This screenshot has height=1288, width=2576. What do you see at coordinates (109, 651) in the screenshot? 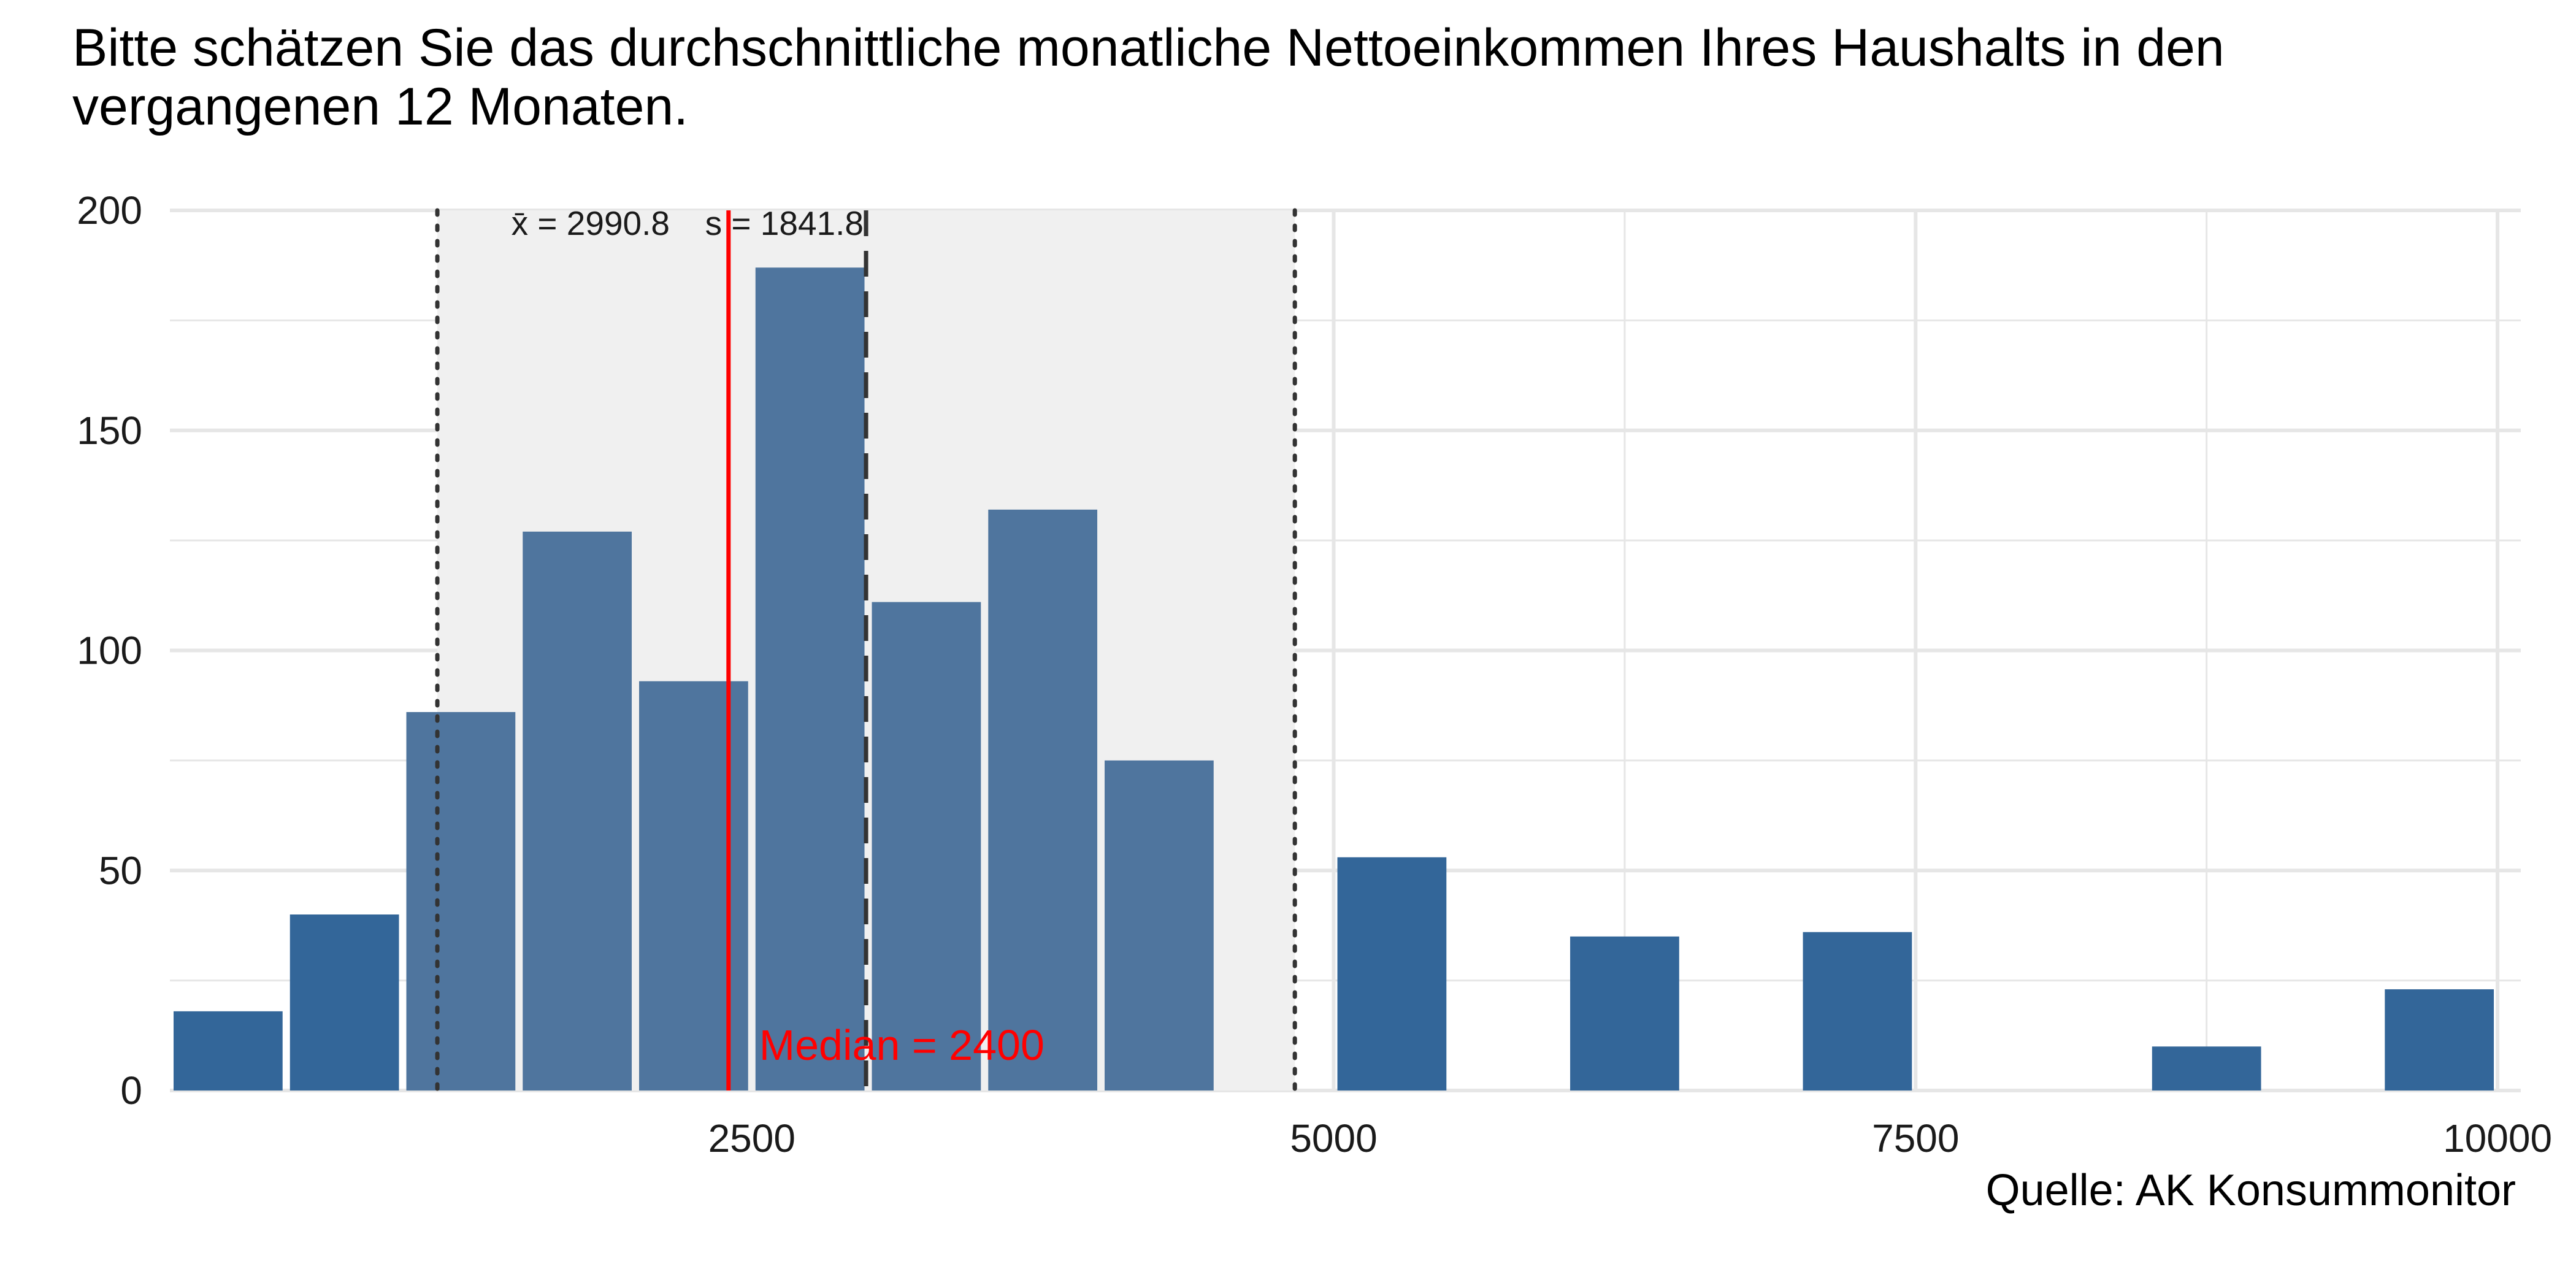
I see `y-tick-label: 100` at bounding box center [109, 651].